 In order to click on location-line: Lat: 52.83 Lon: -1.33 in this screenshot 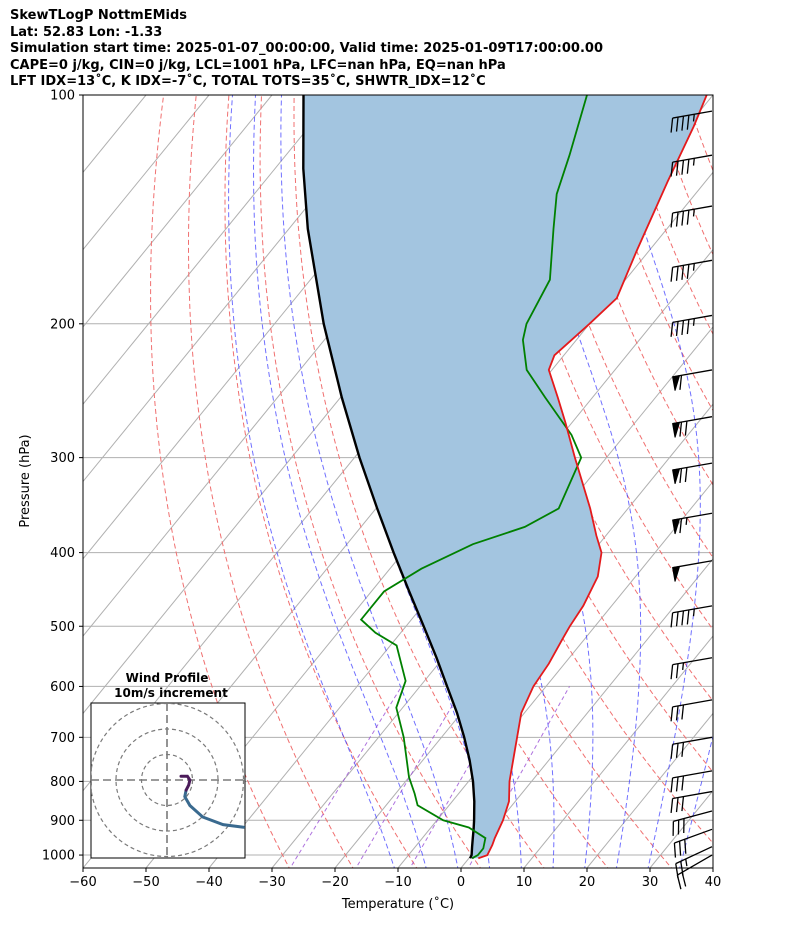, I will do `click(86, 32)`.